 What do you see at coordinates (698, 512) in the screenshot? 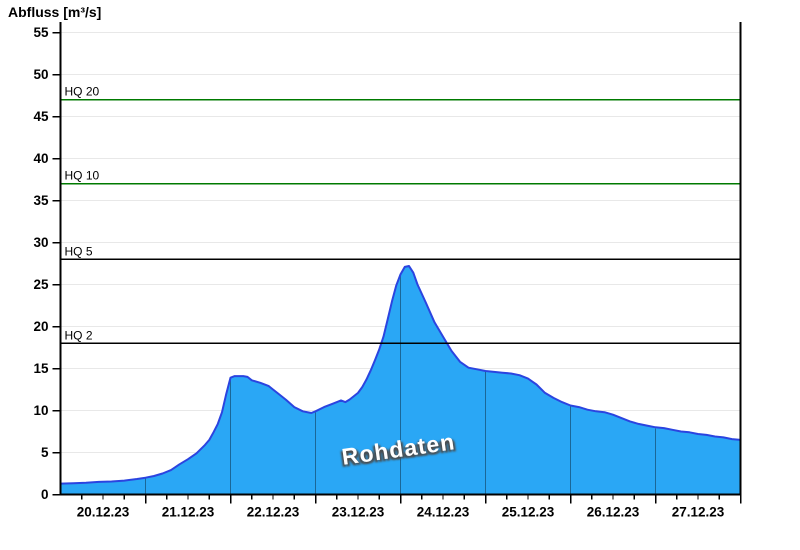
I see `x-tick-label: 27.12.23` at bounding box center [698, 512].